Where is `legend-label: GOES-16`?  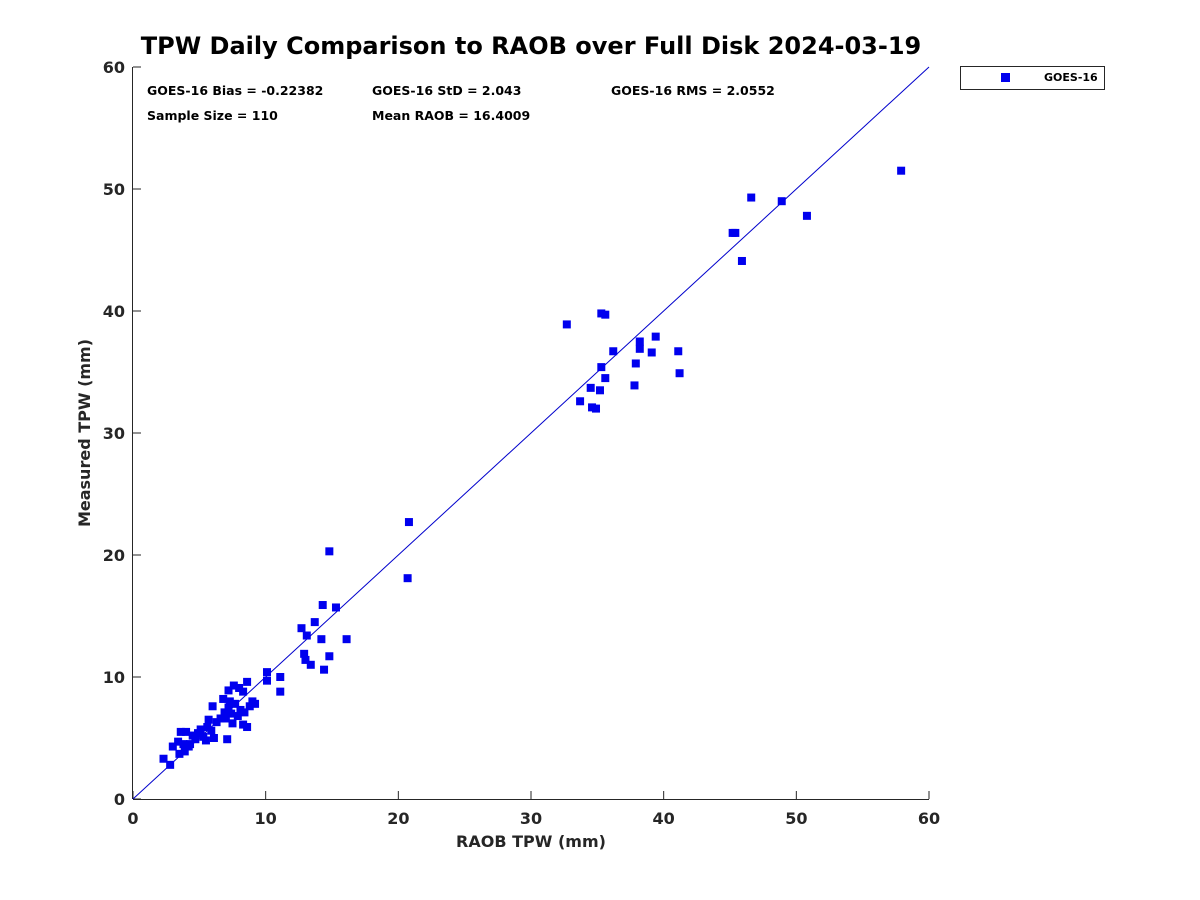 legend-label: GOES-16 is located at coordinates (1071, 77).